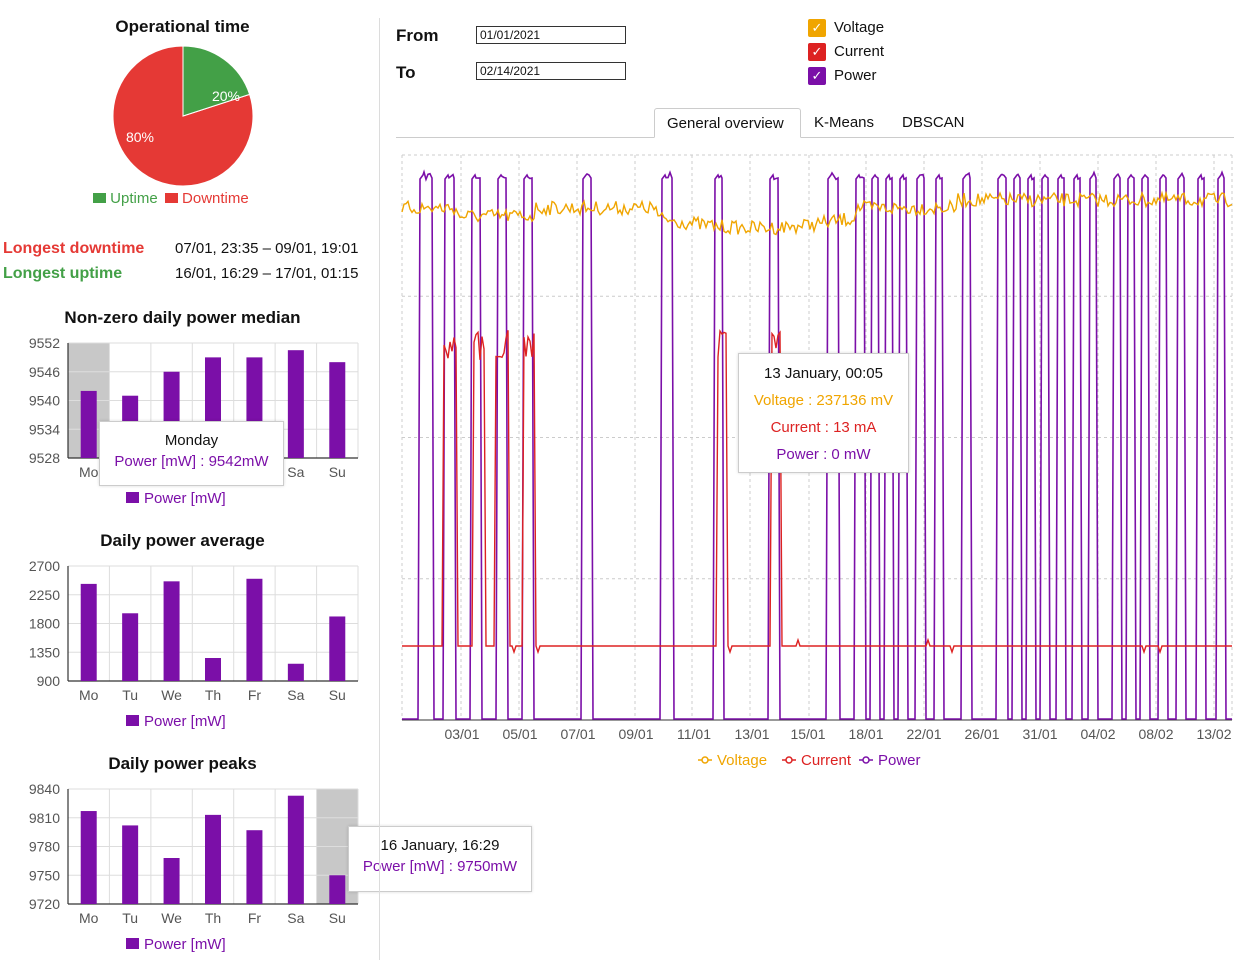 The height and width of the screenshot is (960, 1240). I want to click on y-tick-label: 9528, so click(44, 458).